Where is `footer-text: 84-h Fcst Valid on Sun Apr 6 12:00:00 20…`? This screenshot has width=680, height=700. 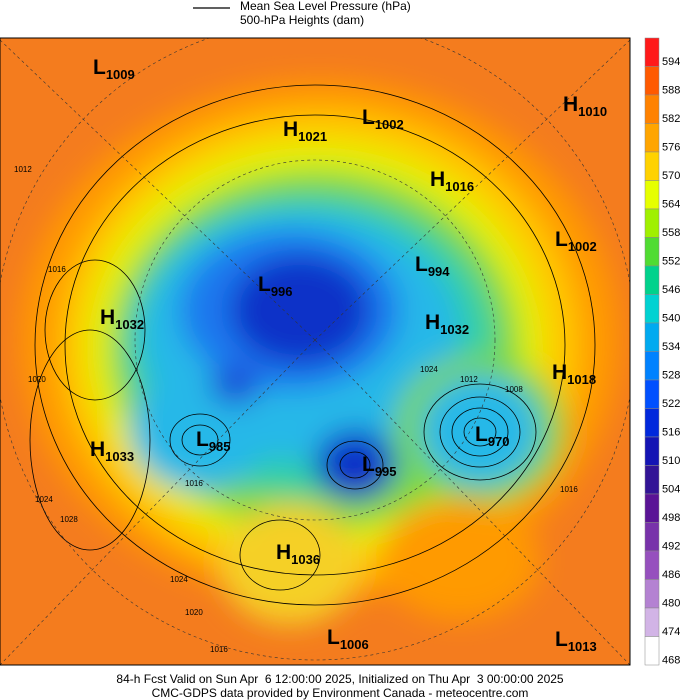 footer-text: 84-h Fcst Valid on Sun Apr 6 12:00:00 20… is located at coordinates (340, 679).